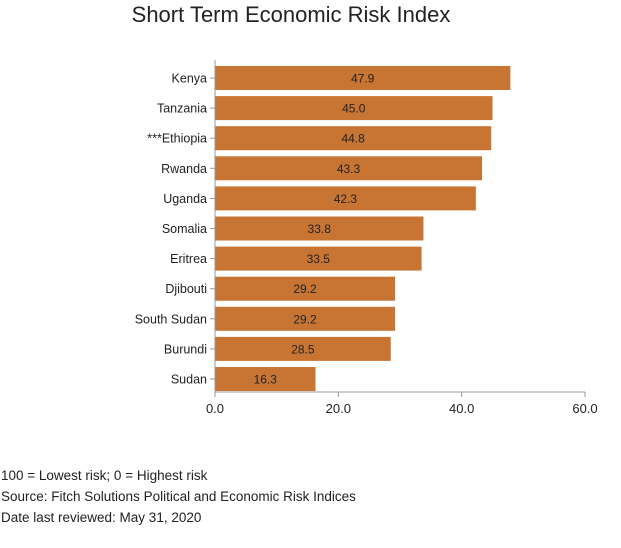 Image resolution: width=621 pixels, height=548 pixels. Describe the element at coordinates (215, 408) in the screenshot. I see `x-tick-label: 0.0` at that location.